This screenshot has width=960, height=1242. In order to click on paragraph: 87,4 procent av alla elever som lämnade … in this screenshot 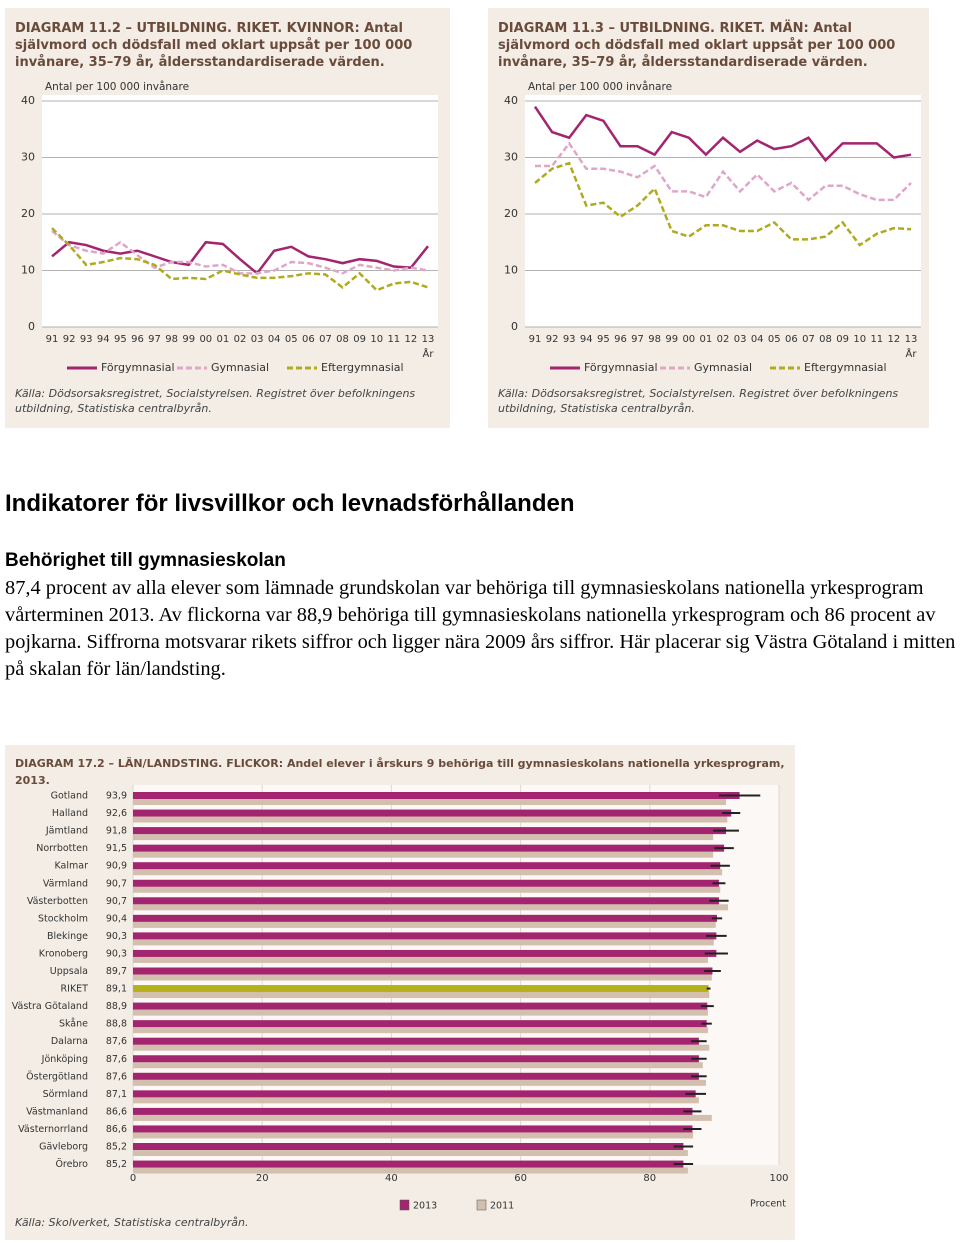, I will do `click(480, 628)`.